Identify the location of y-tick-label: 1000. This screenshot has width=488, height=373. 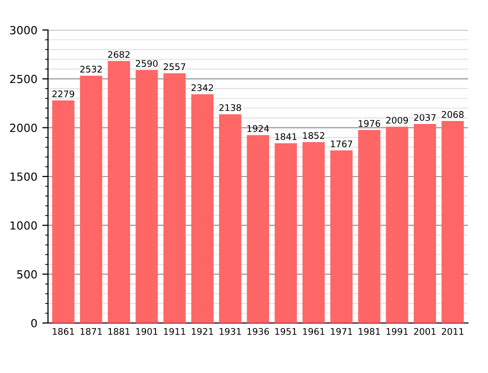
(23, 225).